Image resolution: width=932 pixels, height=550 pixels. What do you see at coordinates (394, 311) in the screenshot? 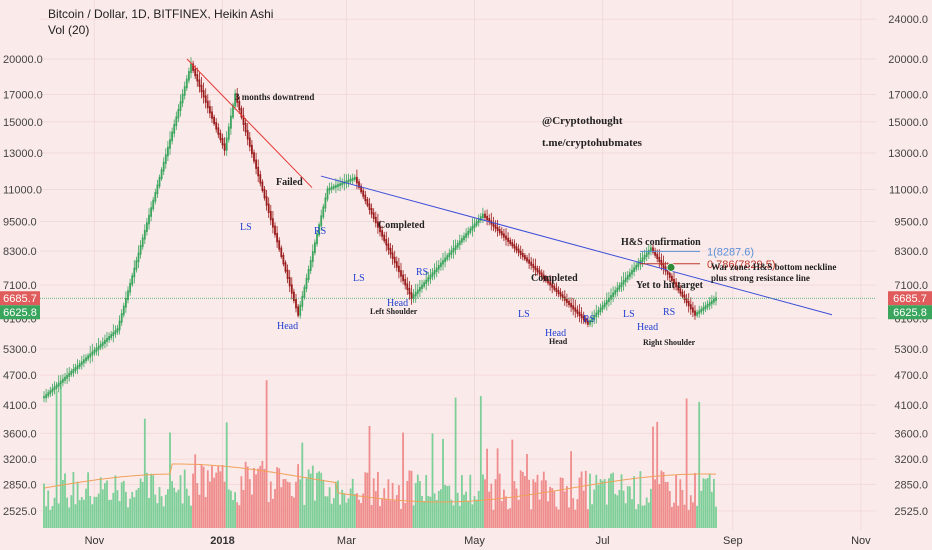
I see `annotation-left-shoulder: Left Shoulder` at bounding box center [394, 311].